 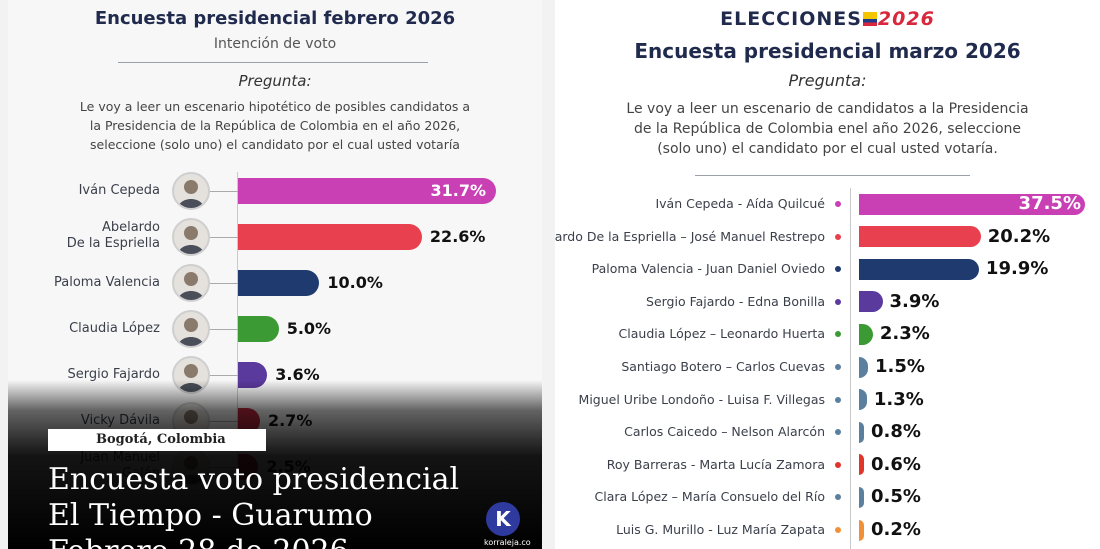 What do you see at coordinates (827, 51) in the screenshot?
I see `right-chart-title: Encuesta presidencial marzo 2026` at bounding box center [827, 51].